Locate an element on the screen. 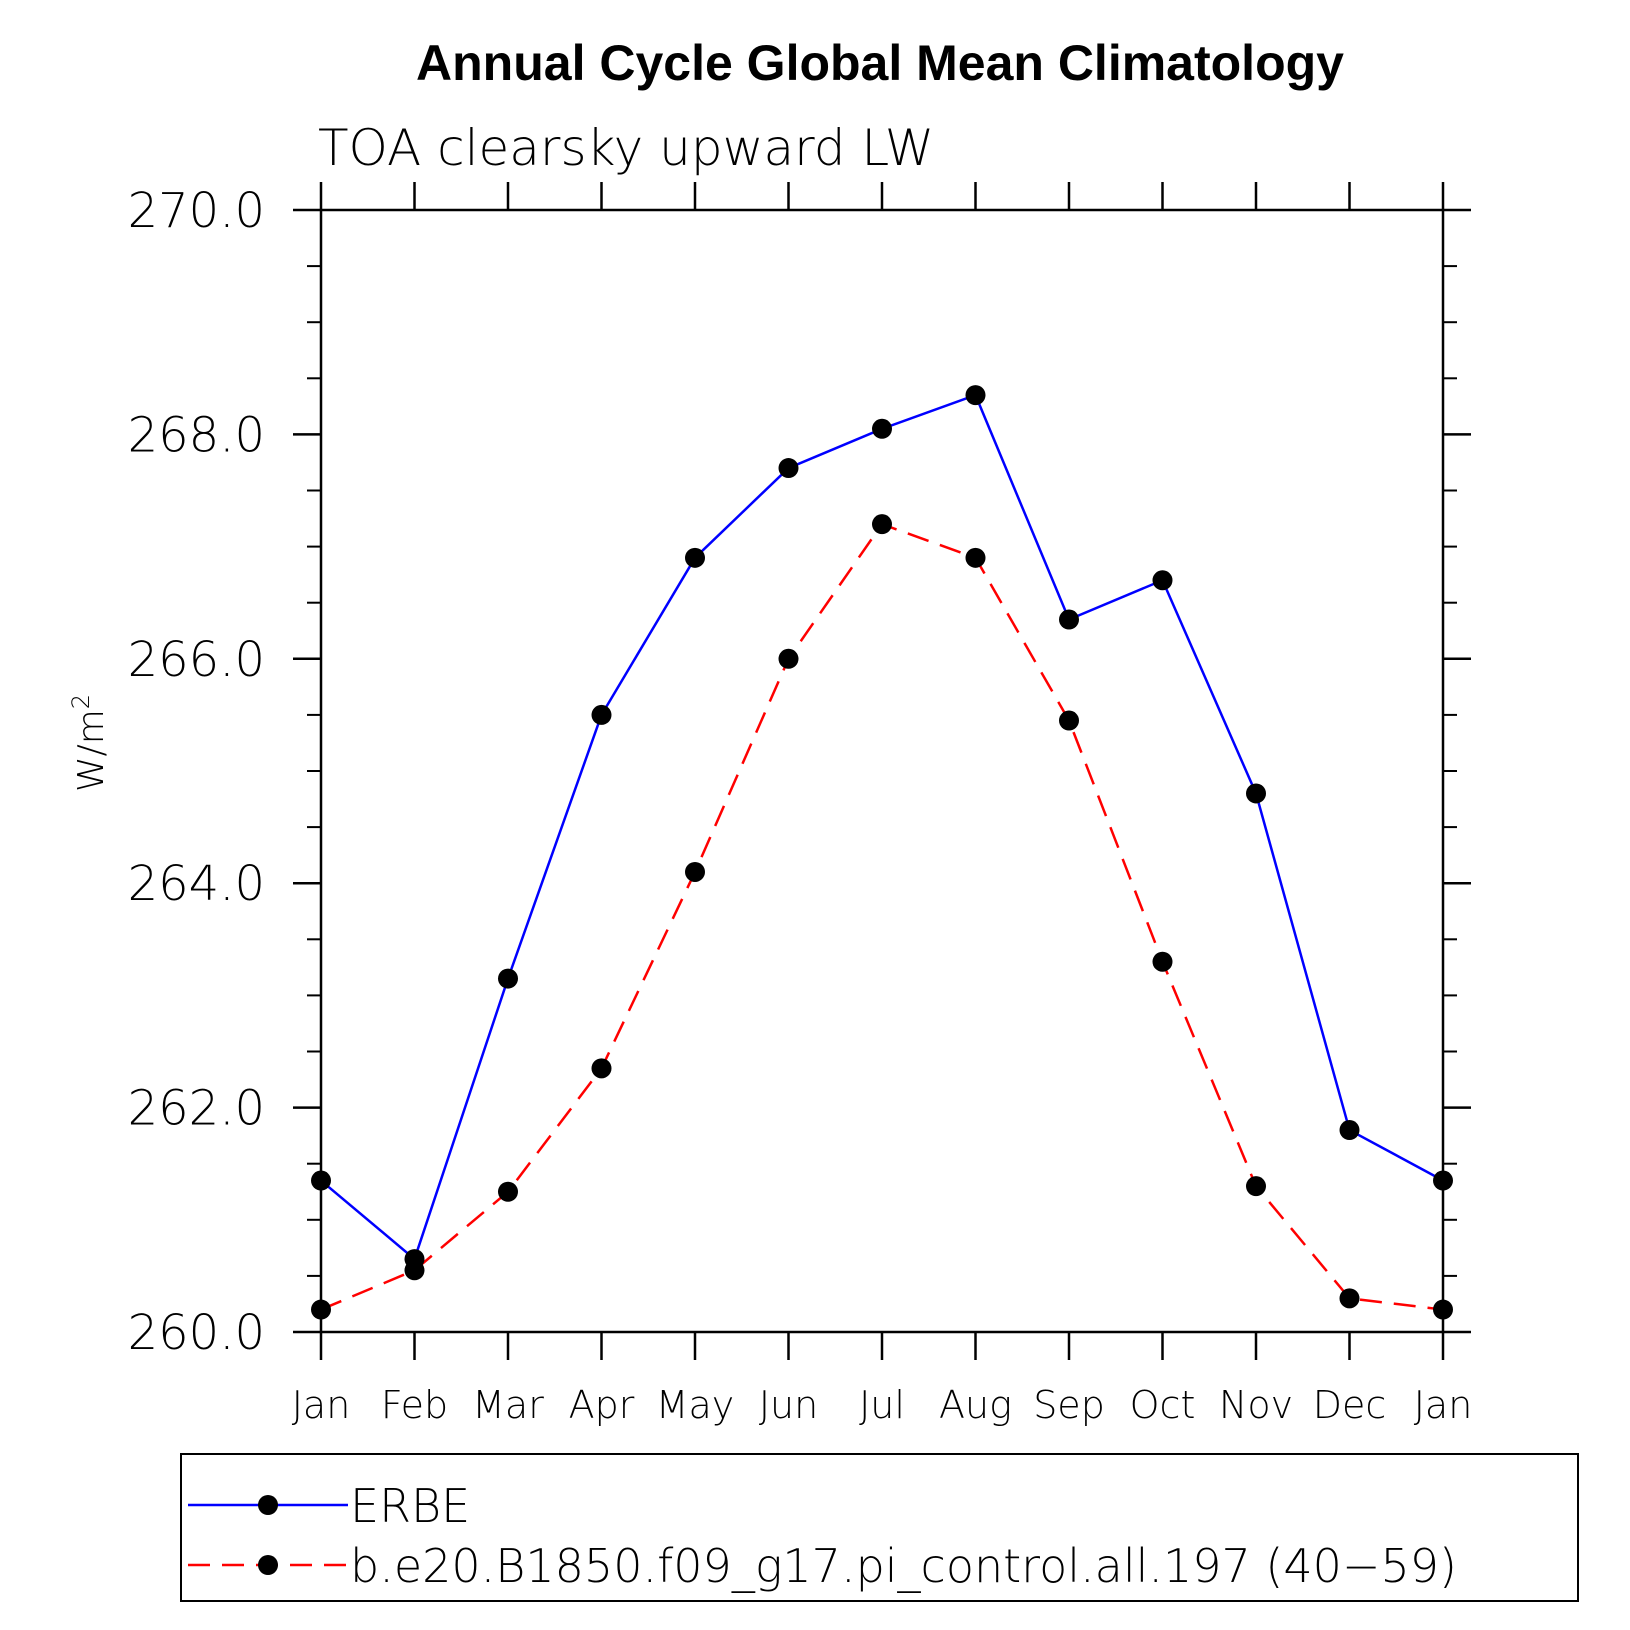 This screenshot has width=1630, height=1630. x-tick-label: Sep is located at coordinates (1069, 1405).